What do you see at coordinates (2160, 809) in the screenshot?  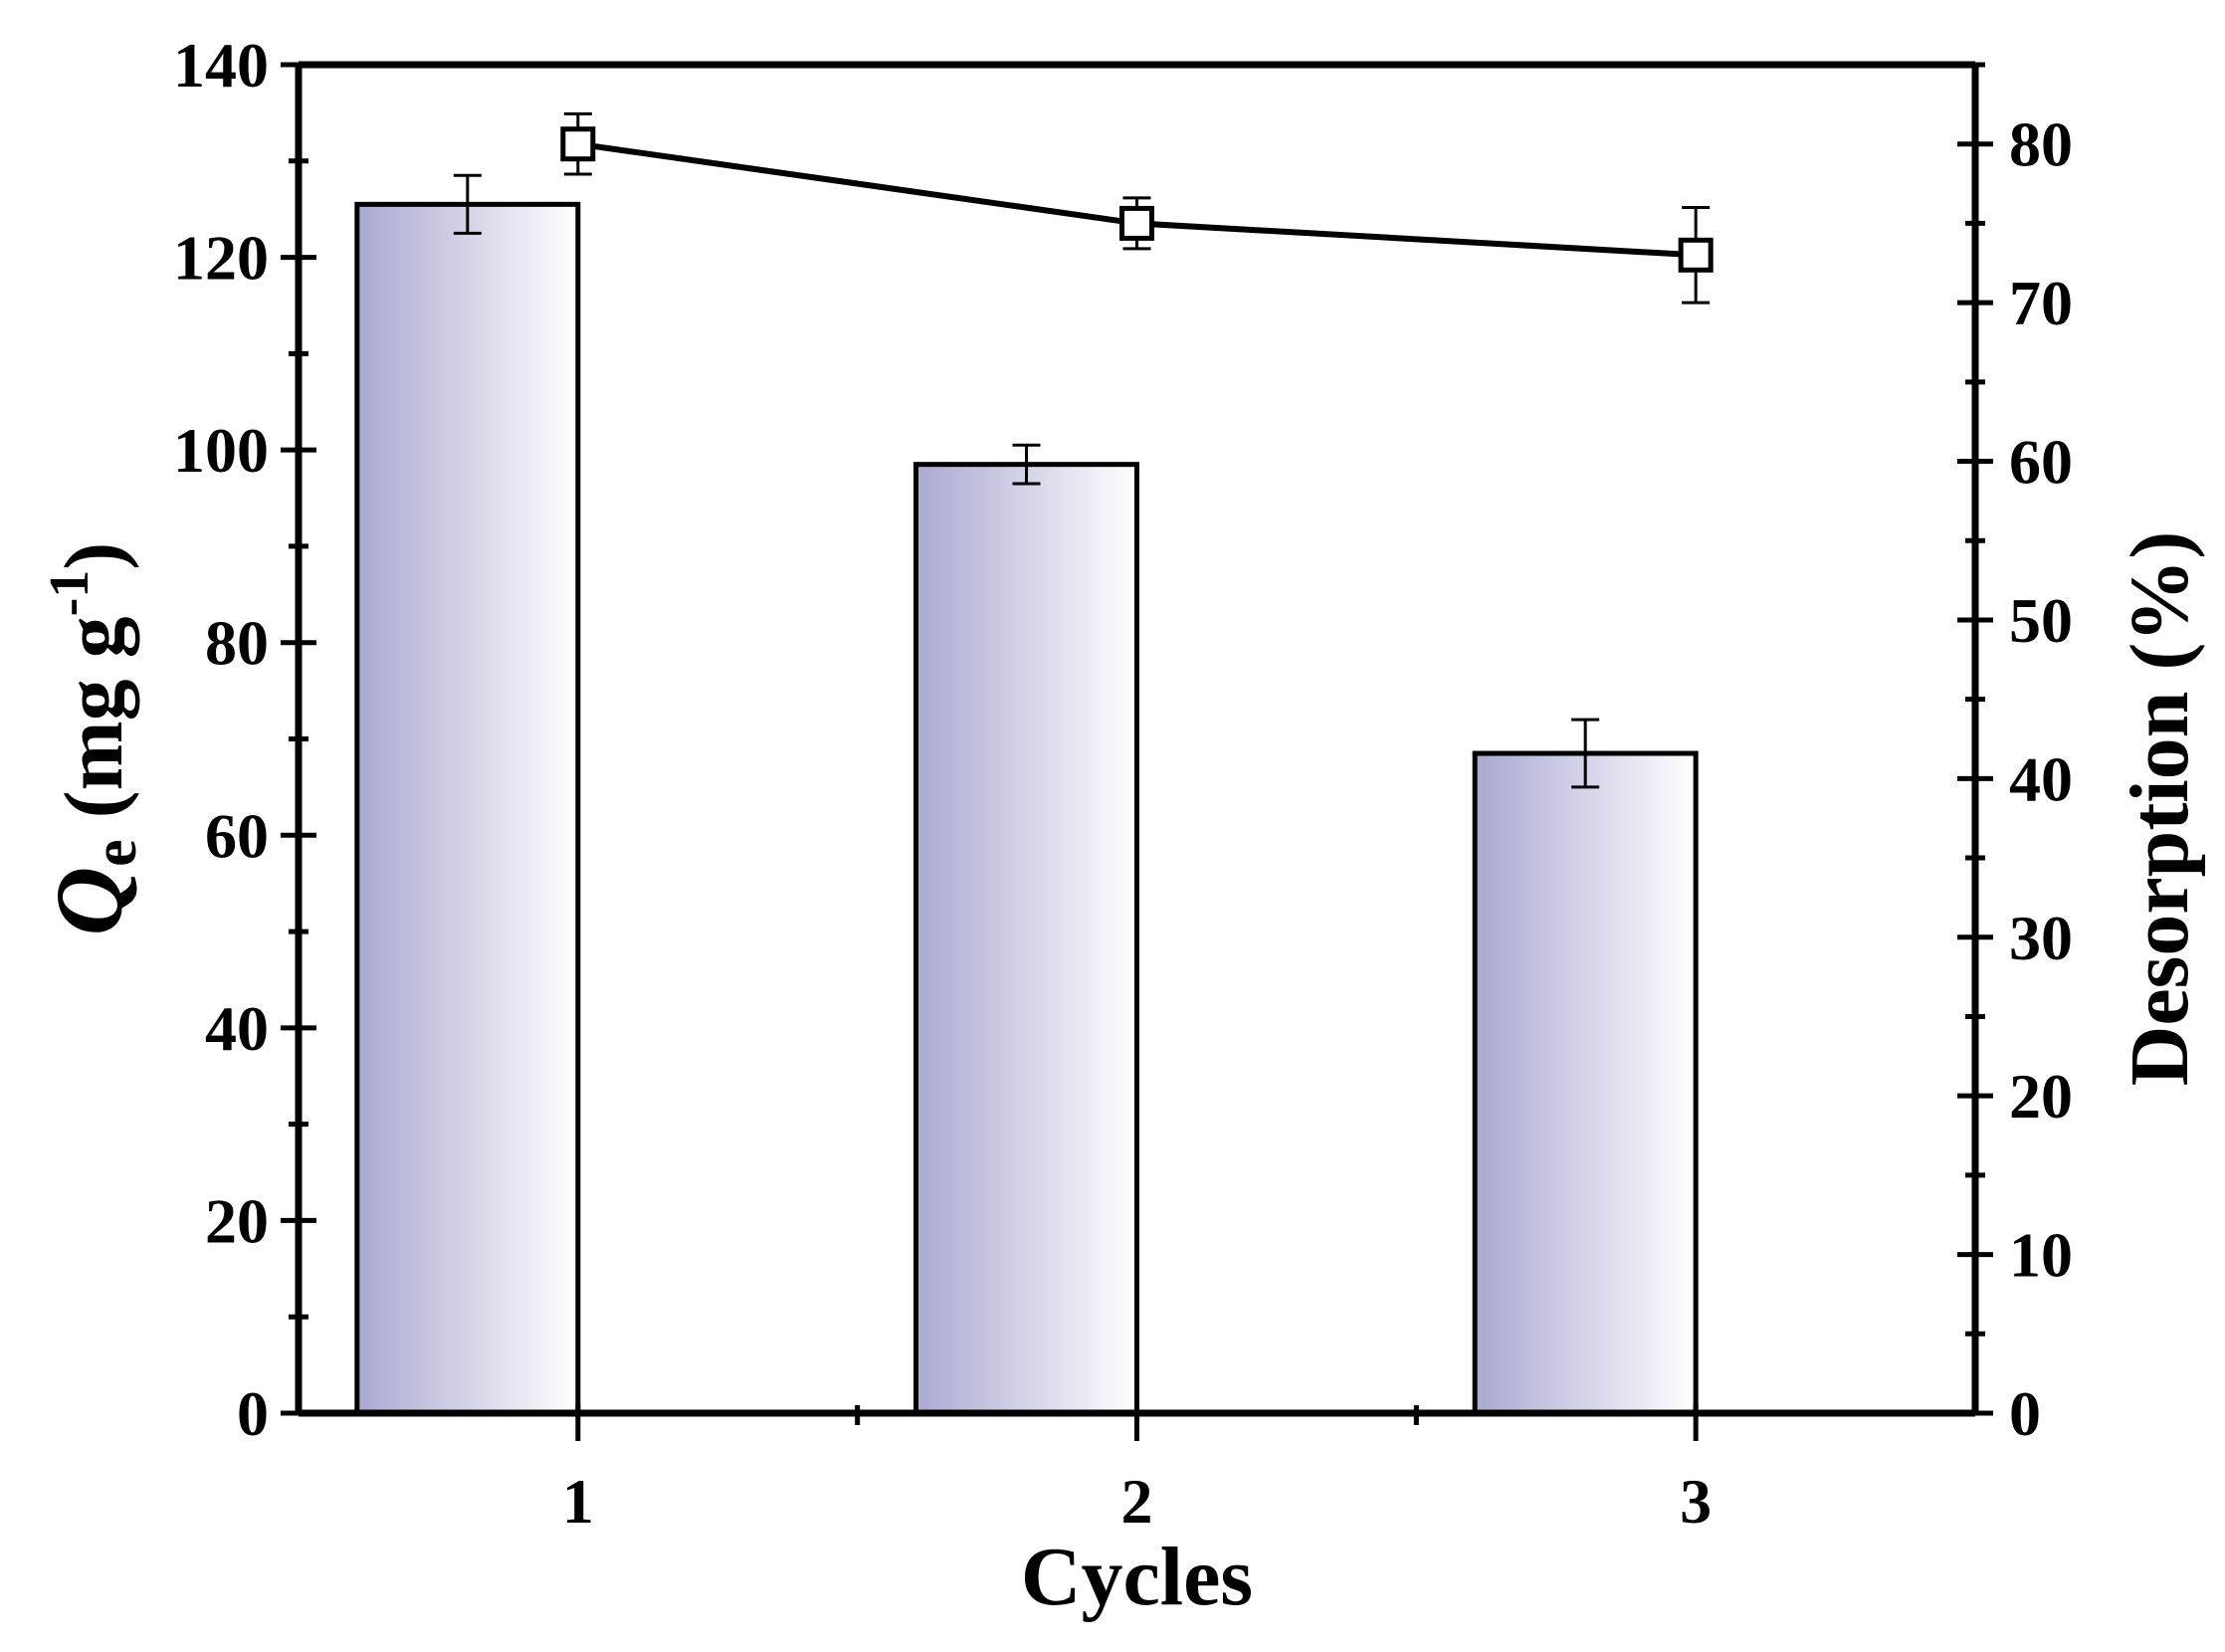 I see `right-y-axis-title: Desorption (%)` at bounding box center [2160, 809].